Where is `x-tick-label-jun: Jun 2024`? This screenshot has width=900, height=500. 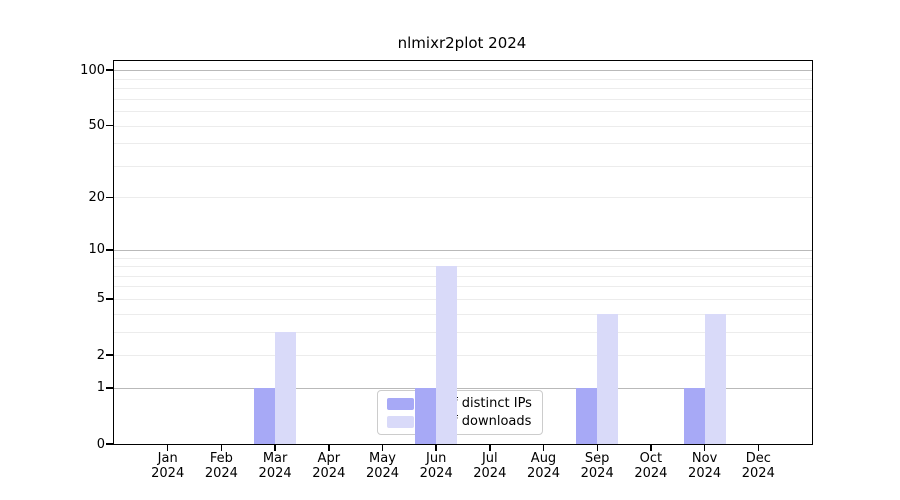
x-tick-label-jun: Jun 2024 is located at coordinates (436, 466).